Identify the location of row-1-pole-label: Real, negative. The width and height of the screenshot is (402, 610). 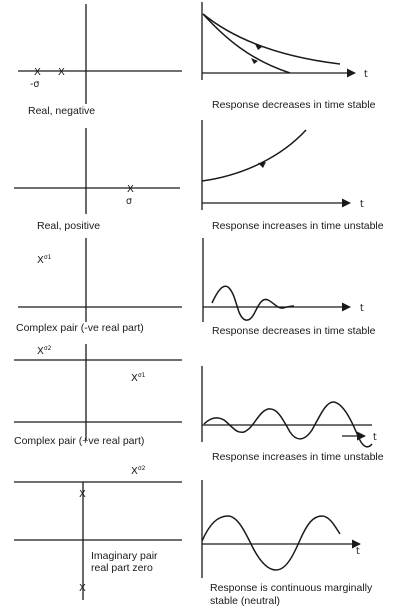
(61, 111).